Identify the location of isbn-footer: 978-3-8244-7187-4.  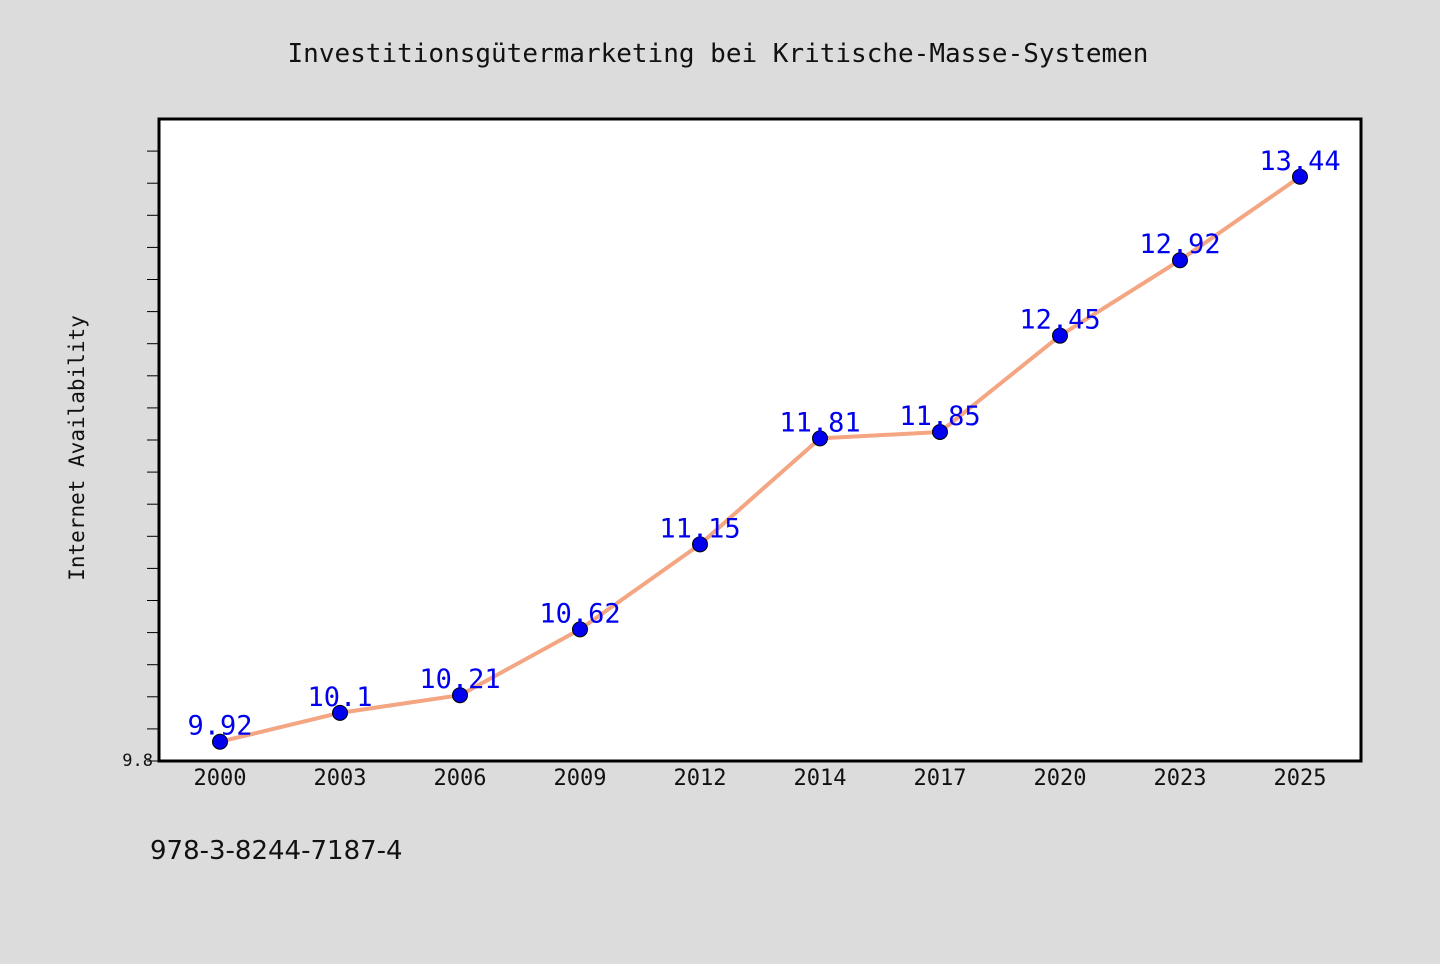
(276, 851).